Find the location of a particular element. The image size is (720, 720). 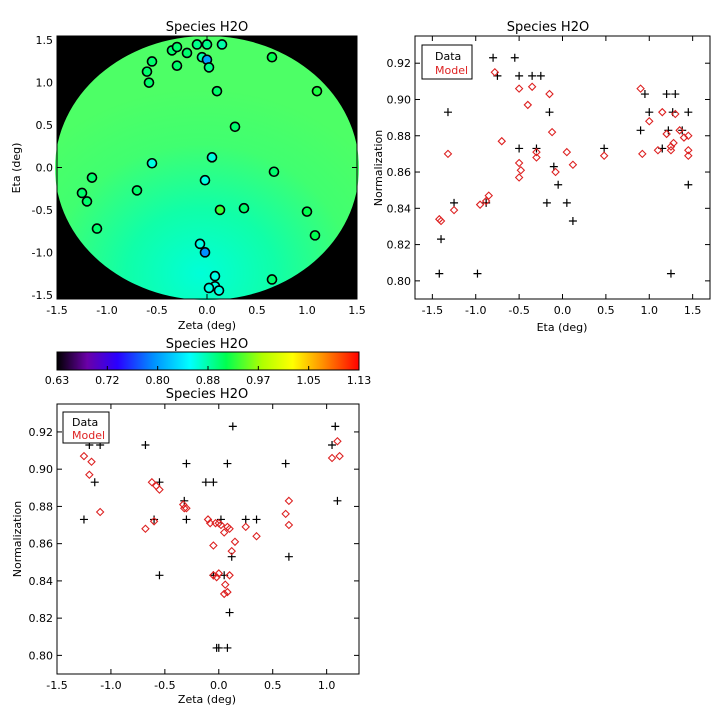

eta-legend-box is located at coordinates (447, 62).